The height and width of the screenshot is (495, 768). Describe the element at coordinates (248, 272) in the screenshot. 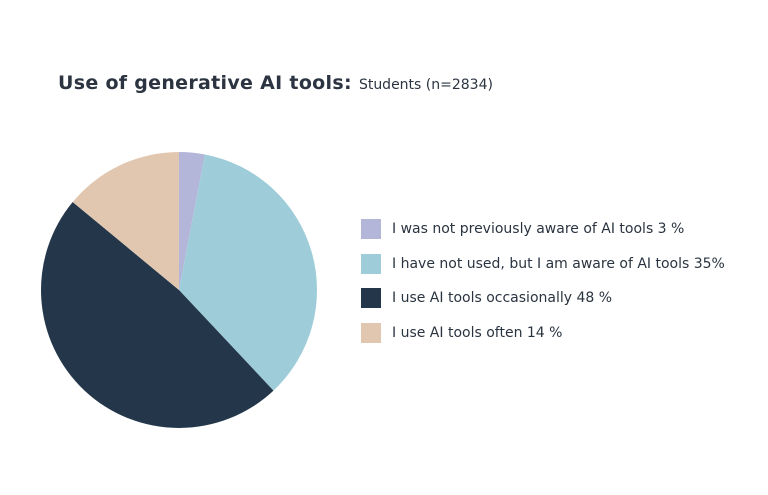

I see `pie-slice-aware-not-used` at that location.